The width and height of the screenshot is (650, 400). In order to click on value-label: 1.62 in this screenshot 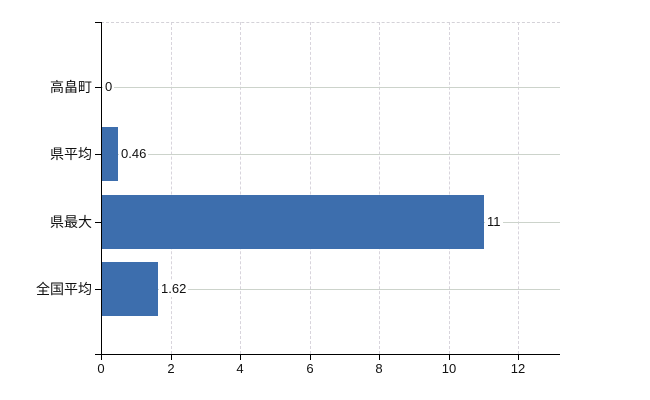, I will do `click(174, 289)`.